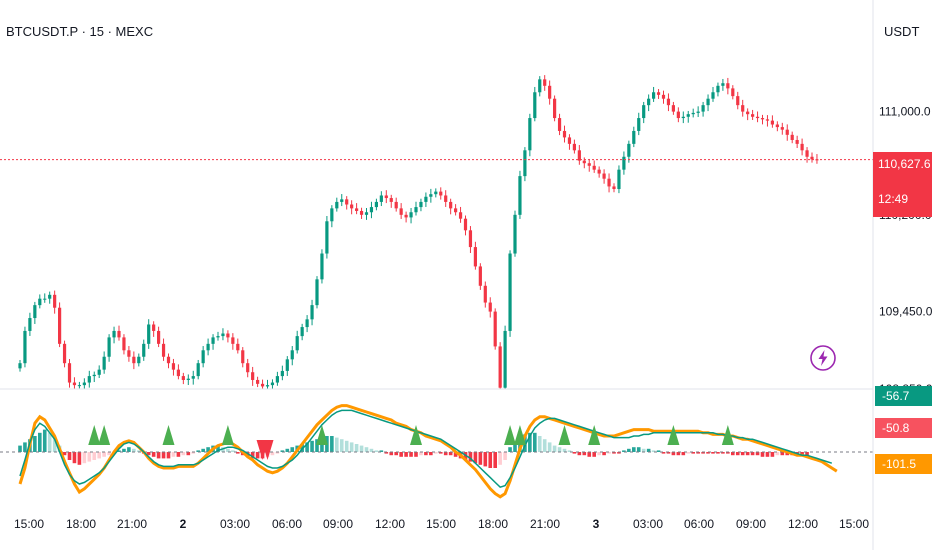 This screenshot has height=550, width=932. I want to click on macd-value-badge: -56.7, so click(903, 396).